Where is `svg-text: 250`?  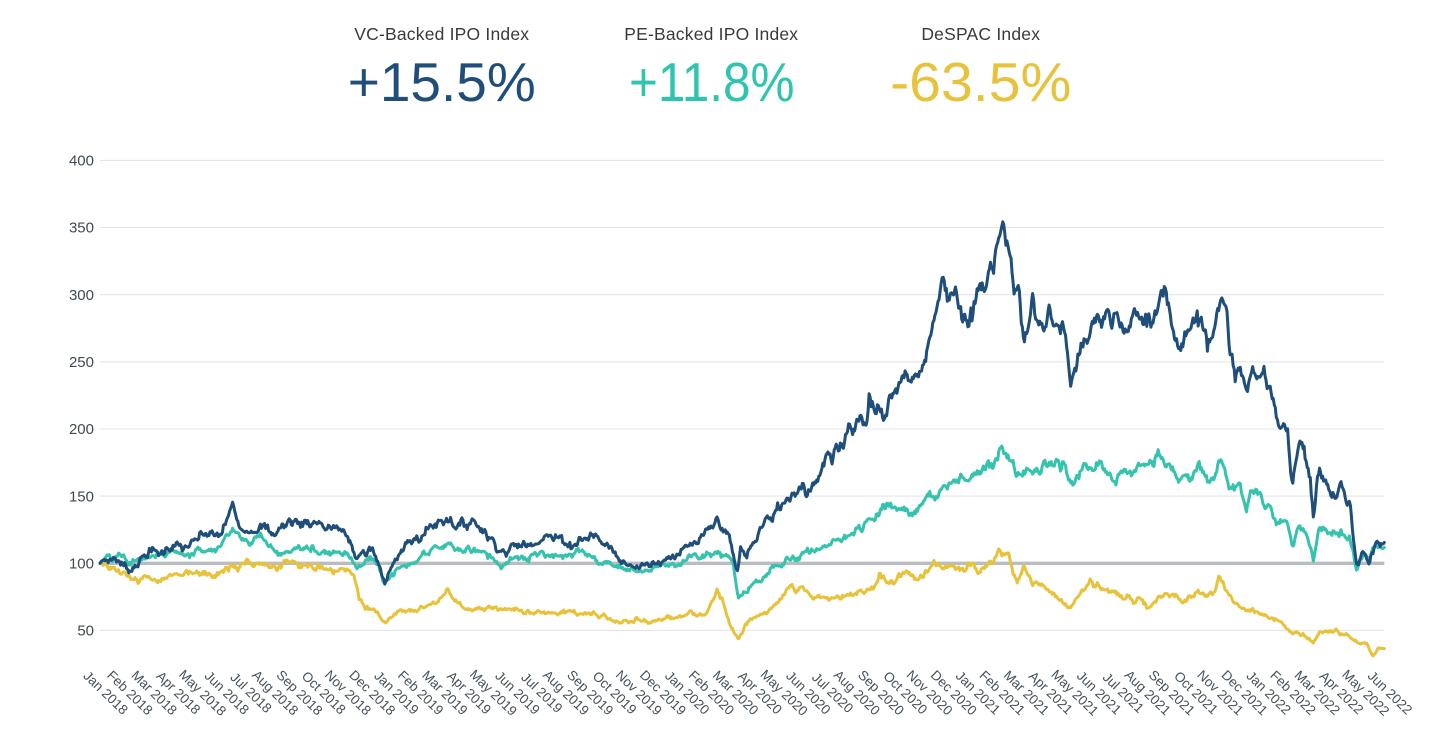 svg-text: 250 is located at coordinates (81, 362).